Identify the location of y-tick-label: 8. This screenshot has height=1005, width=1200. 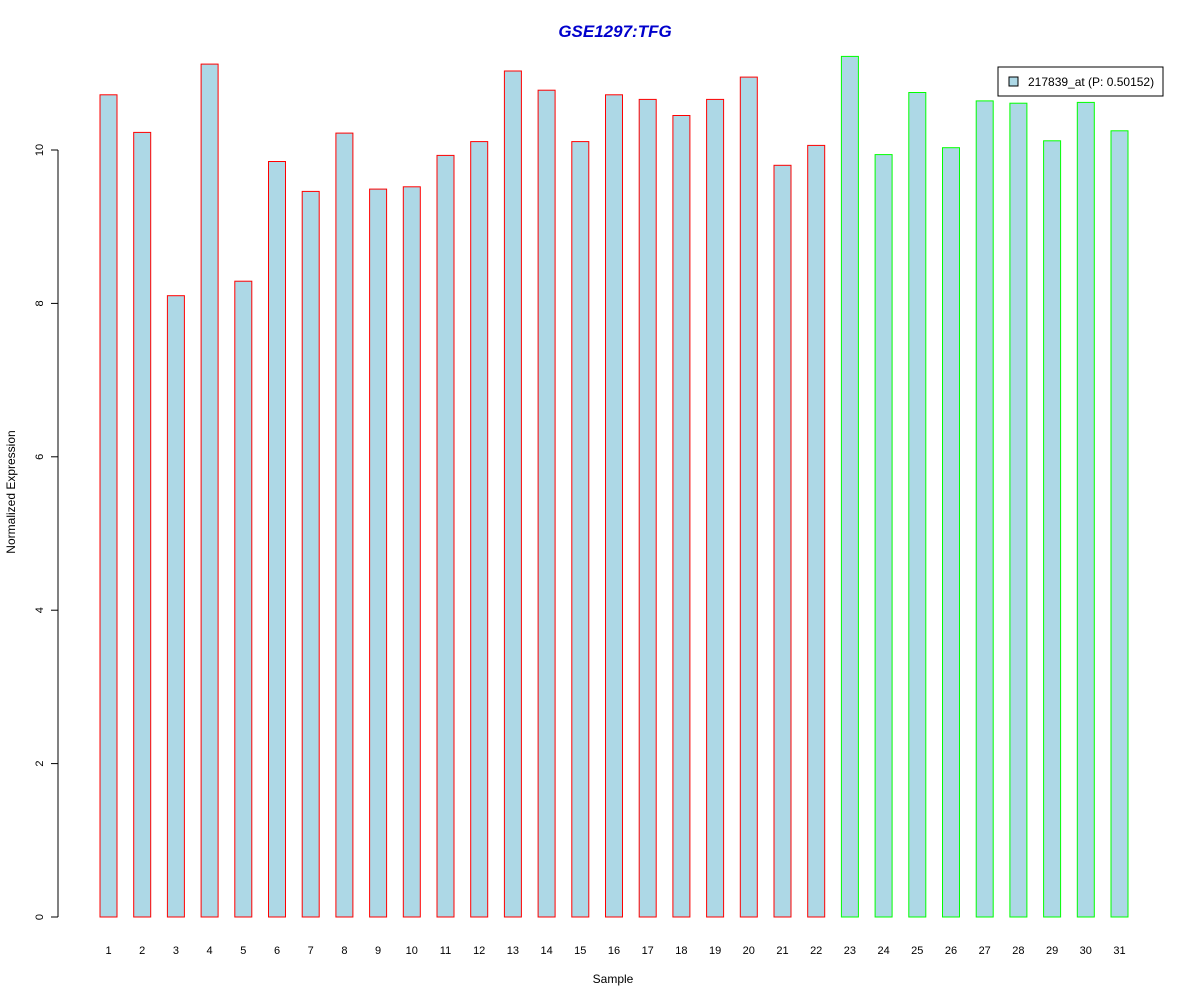
(40, 303).